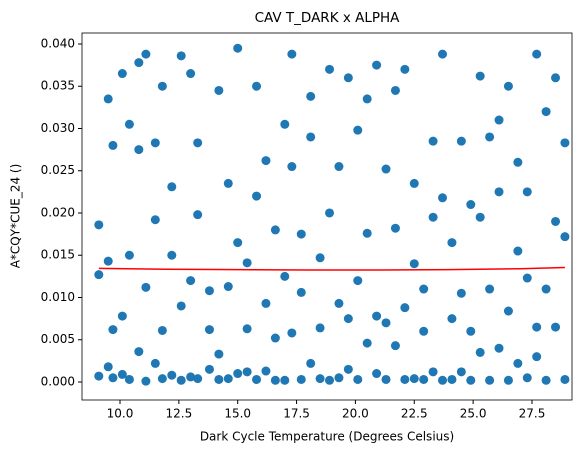  Describe the element at coordinates (58, 86) in the screenshot. I see `y-tick-label: 0.035` at that location.